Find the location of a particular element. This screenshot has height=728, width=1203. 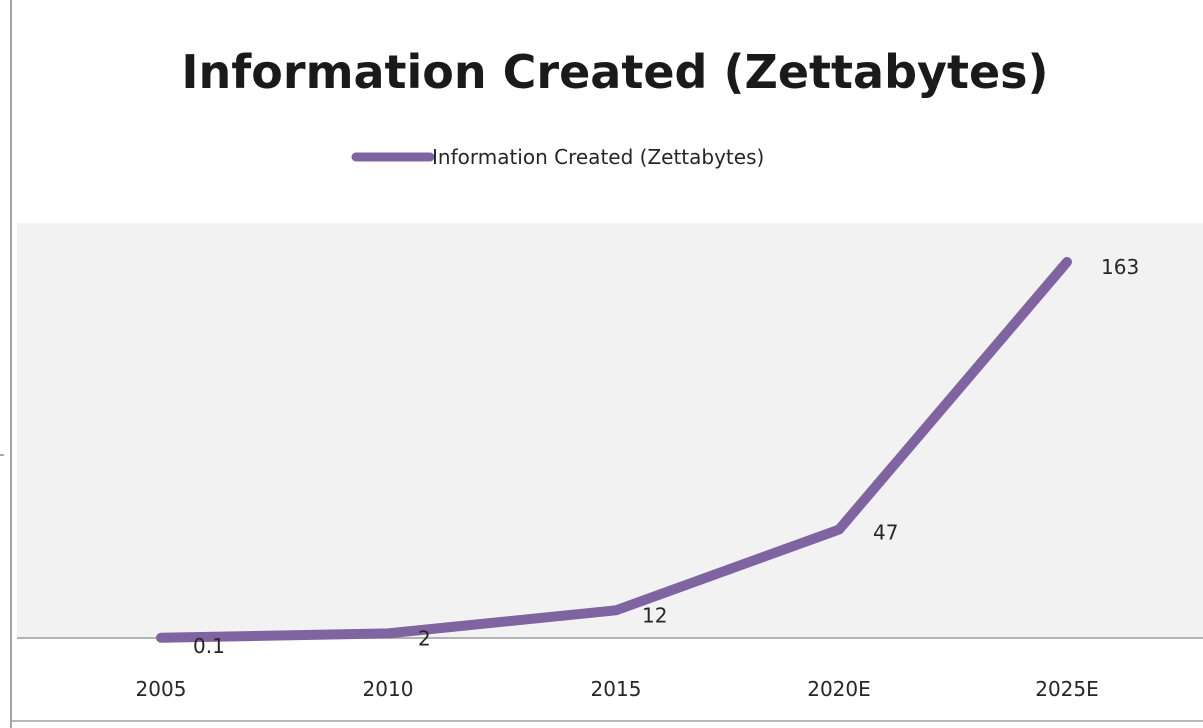

data-label: 0.1 is located at coordinates (209, 646).